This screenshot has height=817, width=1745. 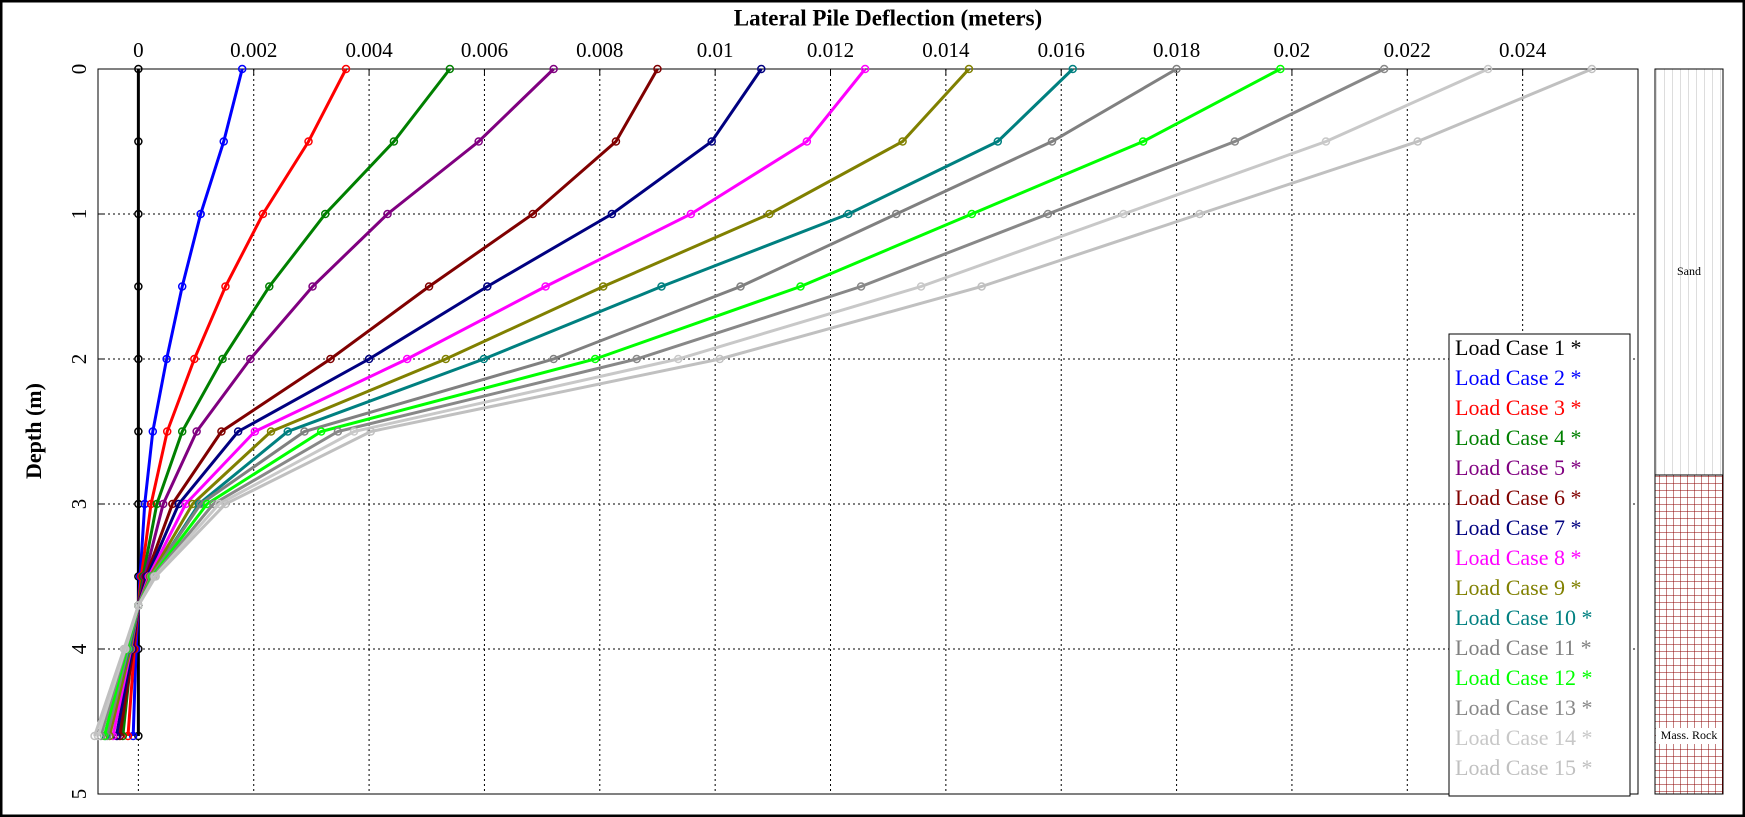 What do you see at coordinates (1292, 50) in the screenshot?
I see `x-tick-label: 0.02` at bounding box center [1292, 50].